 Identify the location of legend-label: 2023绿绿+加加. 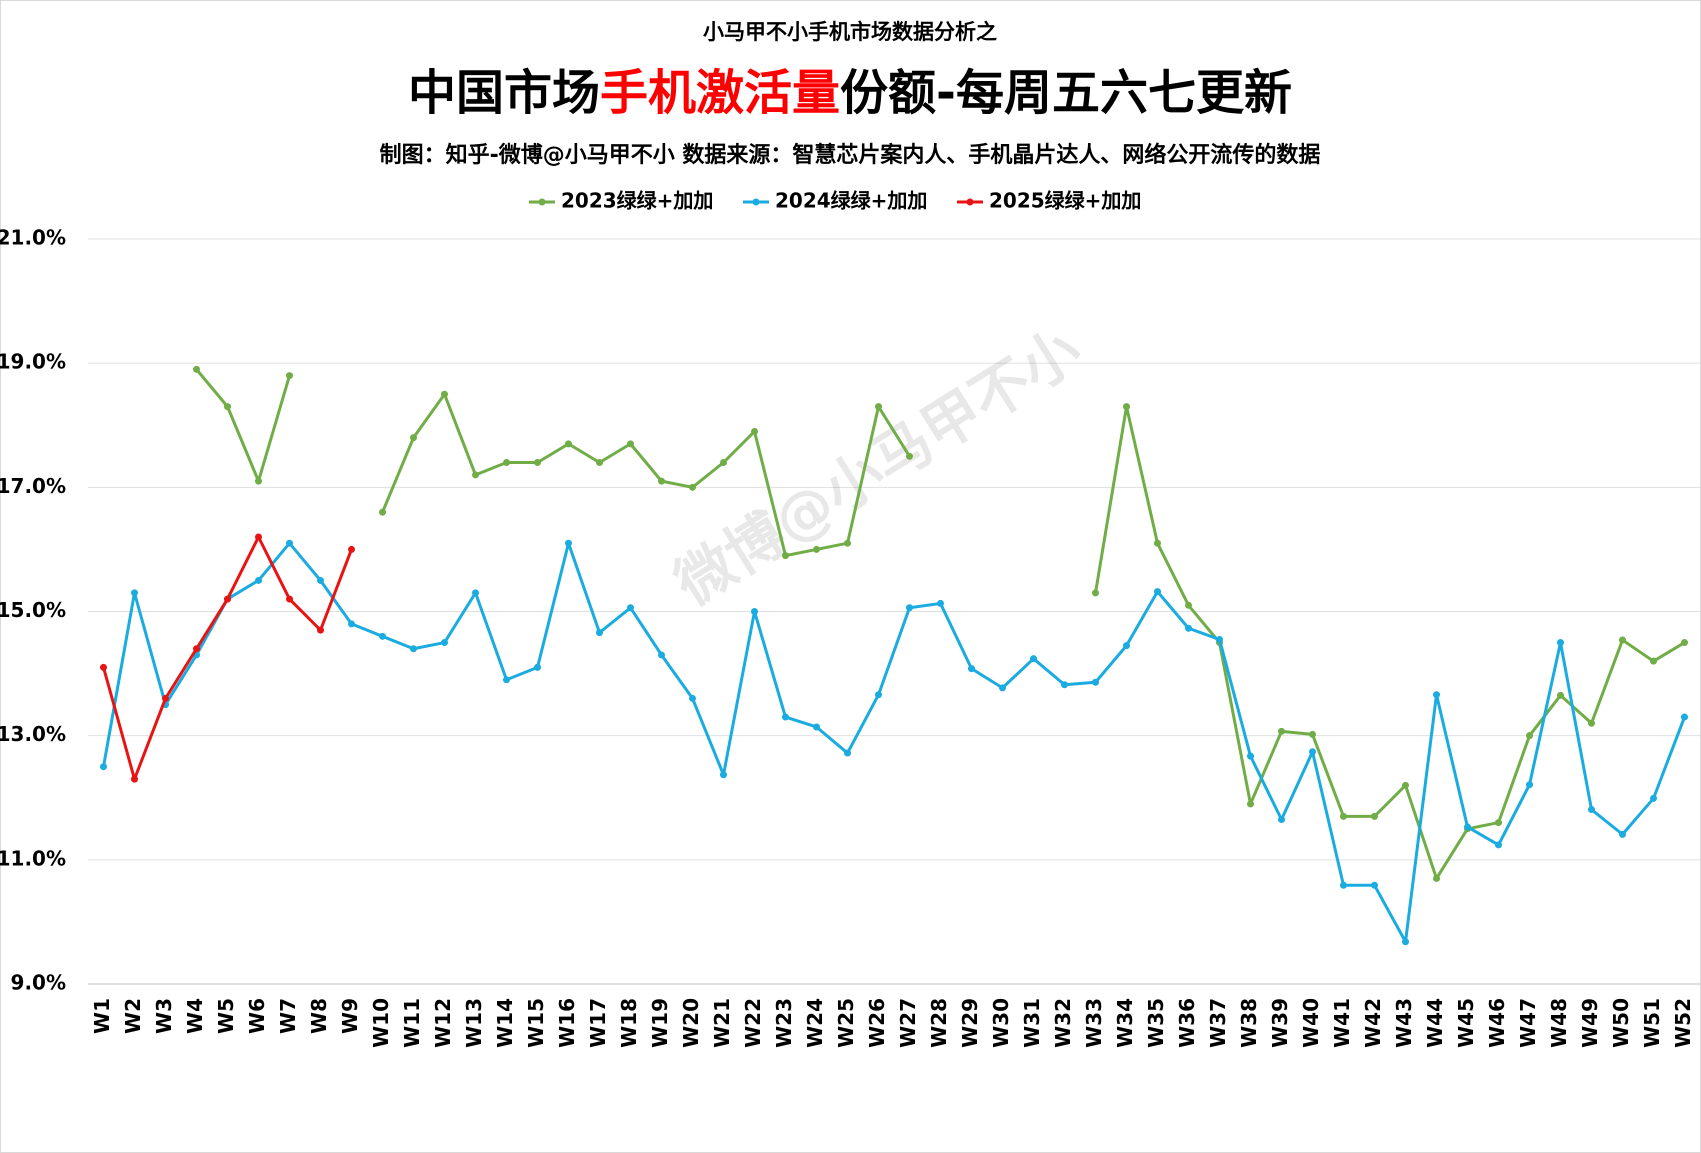
(637, 201).